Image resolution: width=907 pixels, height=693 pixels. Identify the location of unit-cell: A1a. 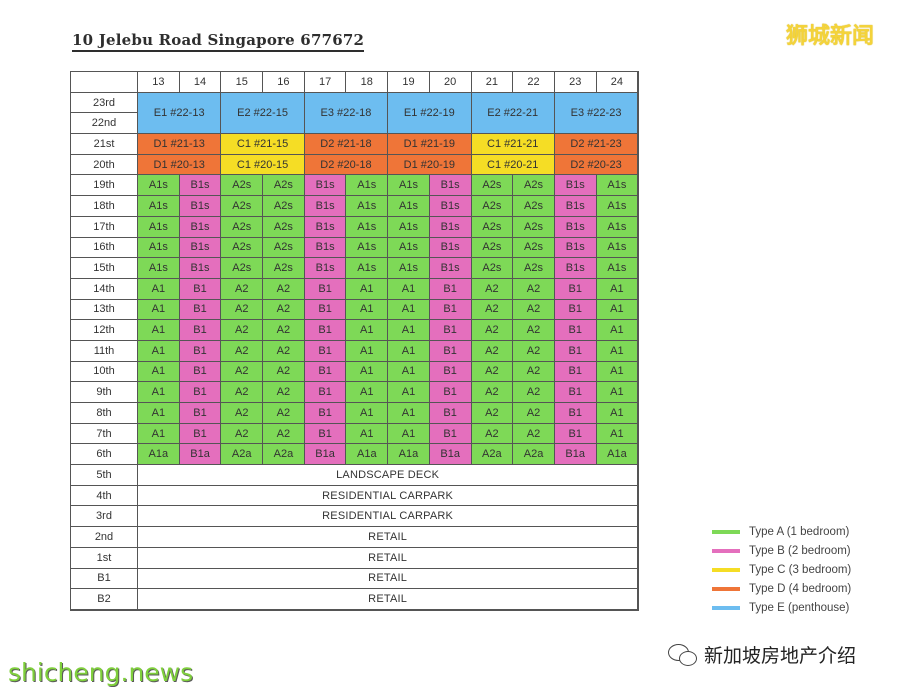
(617, 455).